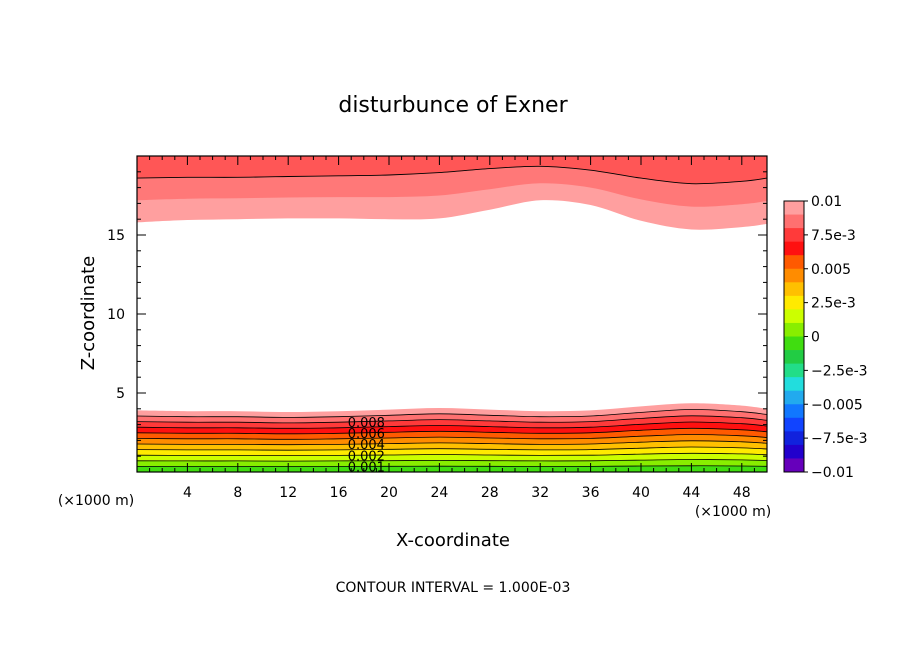 The image size is (904, 654). What do you see at coordinates (733, 512) in the screenshot?
I see `x-unit-label: (×1000 m)` at bounding box center [733, 512].